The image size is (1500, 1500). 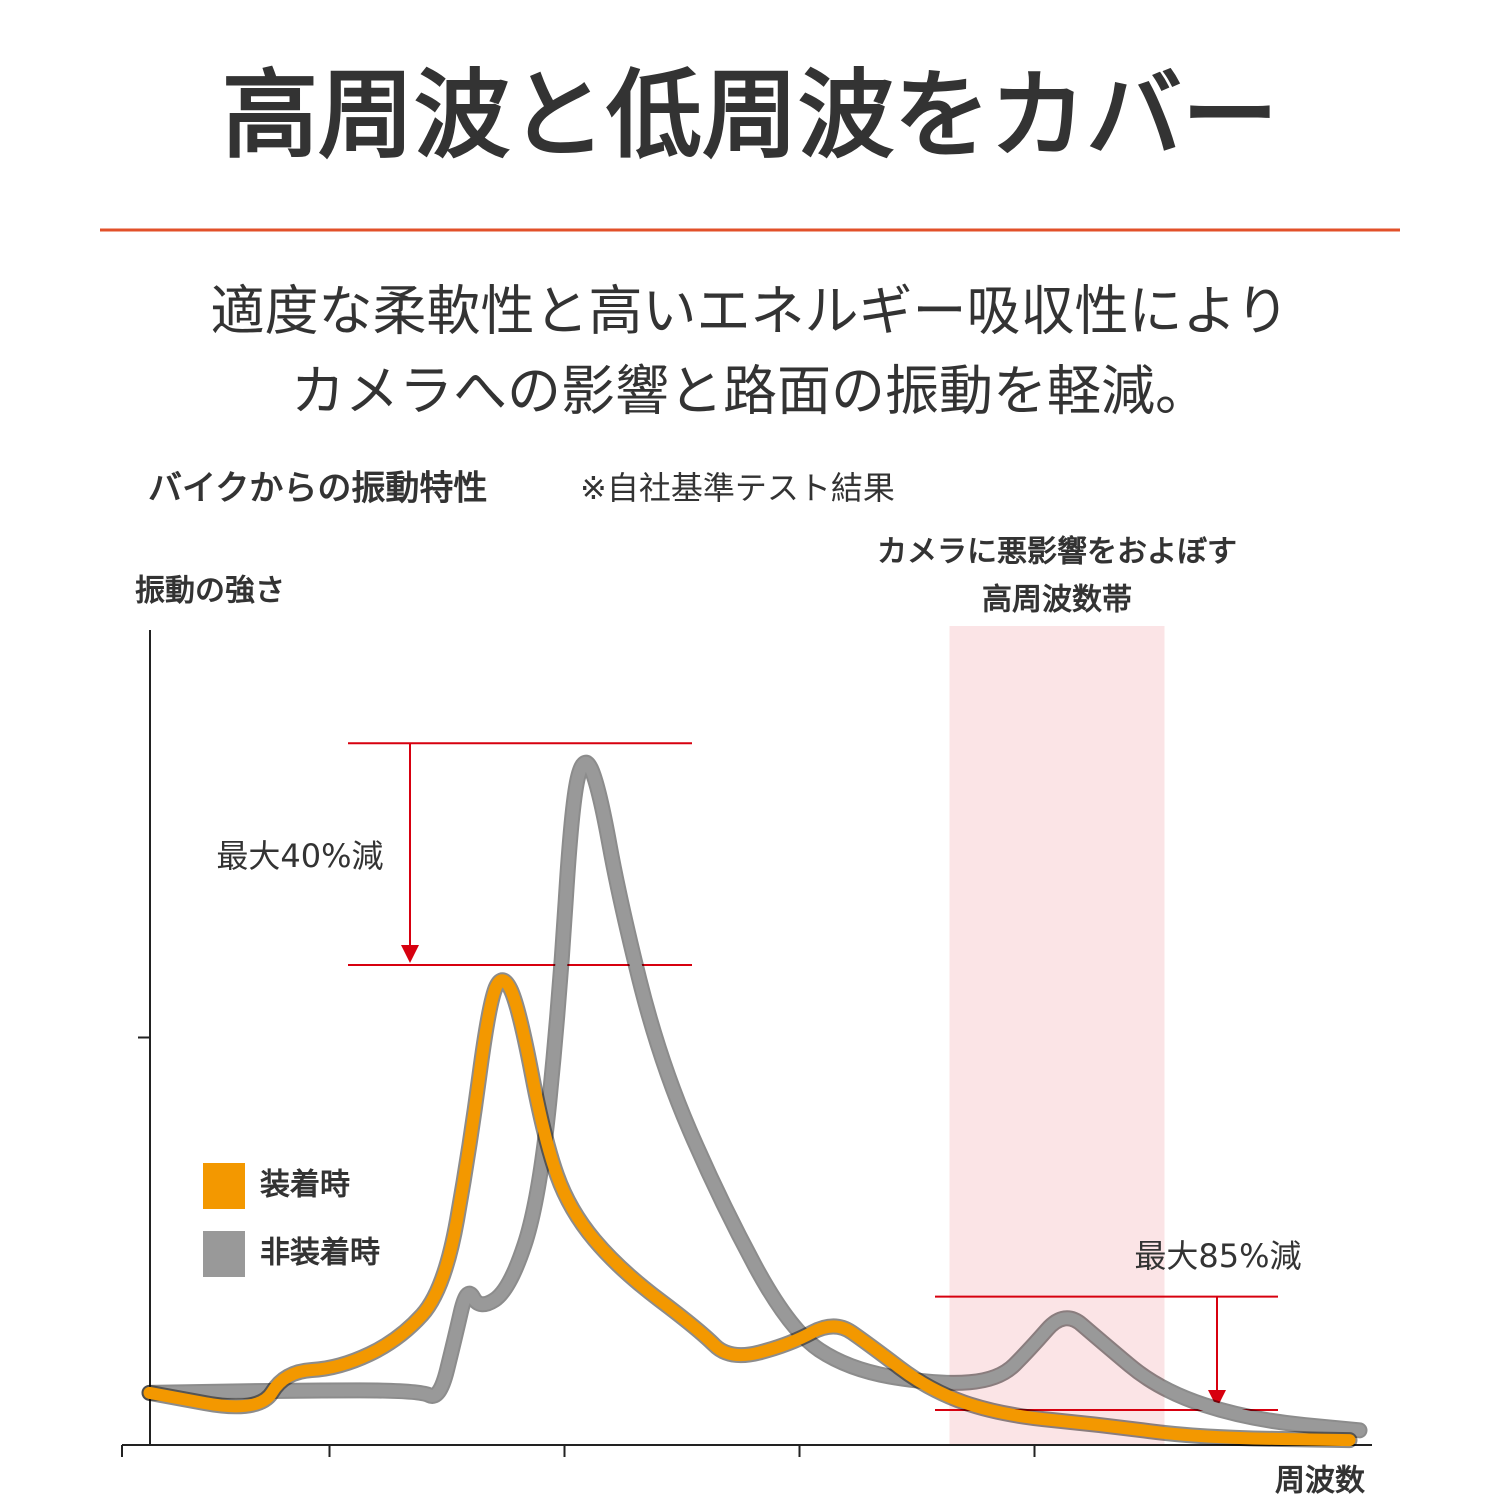 What do you see at coordinates (1320, 1481) in the screenshot?
I see `x-axis-label: 周波数` at bounding box center [1320, 1481].